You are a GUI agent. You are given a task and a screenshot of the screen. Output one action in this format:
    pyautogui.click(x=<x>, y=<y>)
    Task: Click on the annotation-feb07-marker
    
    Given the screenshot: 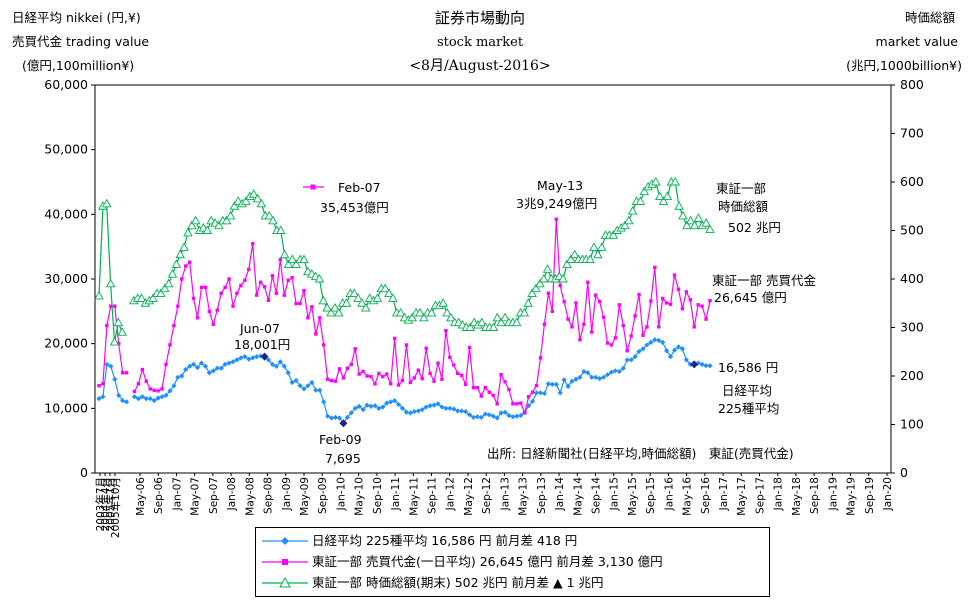 What is the action you would take?
    pyautogui.click(x=313, y=187)
    